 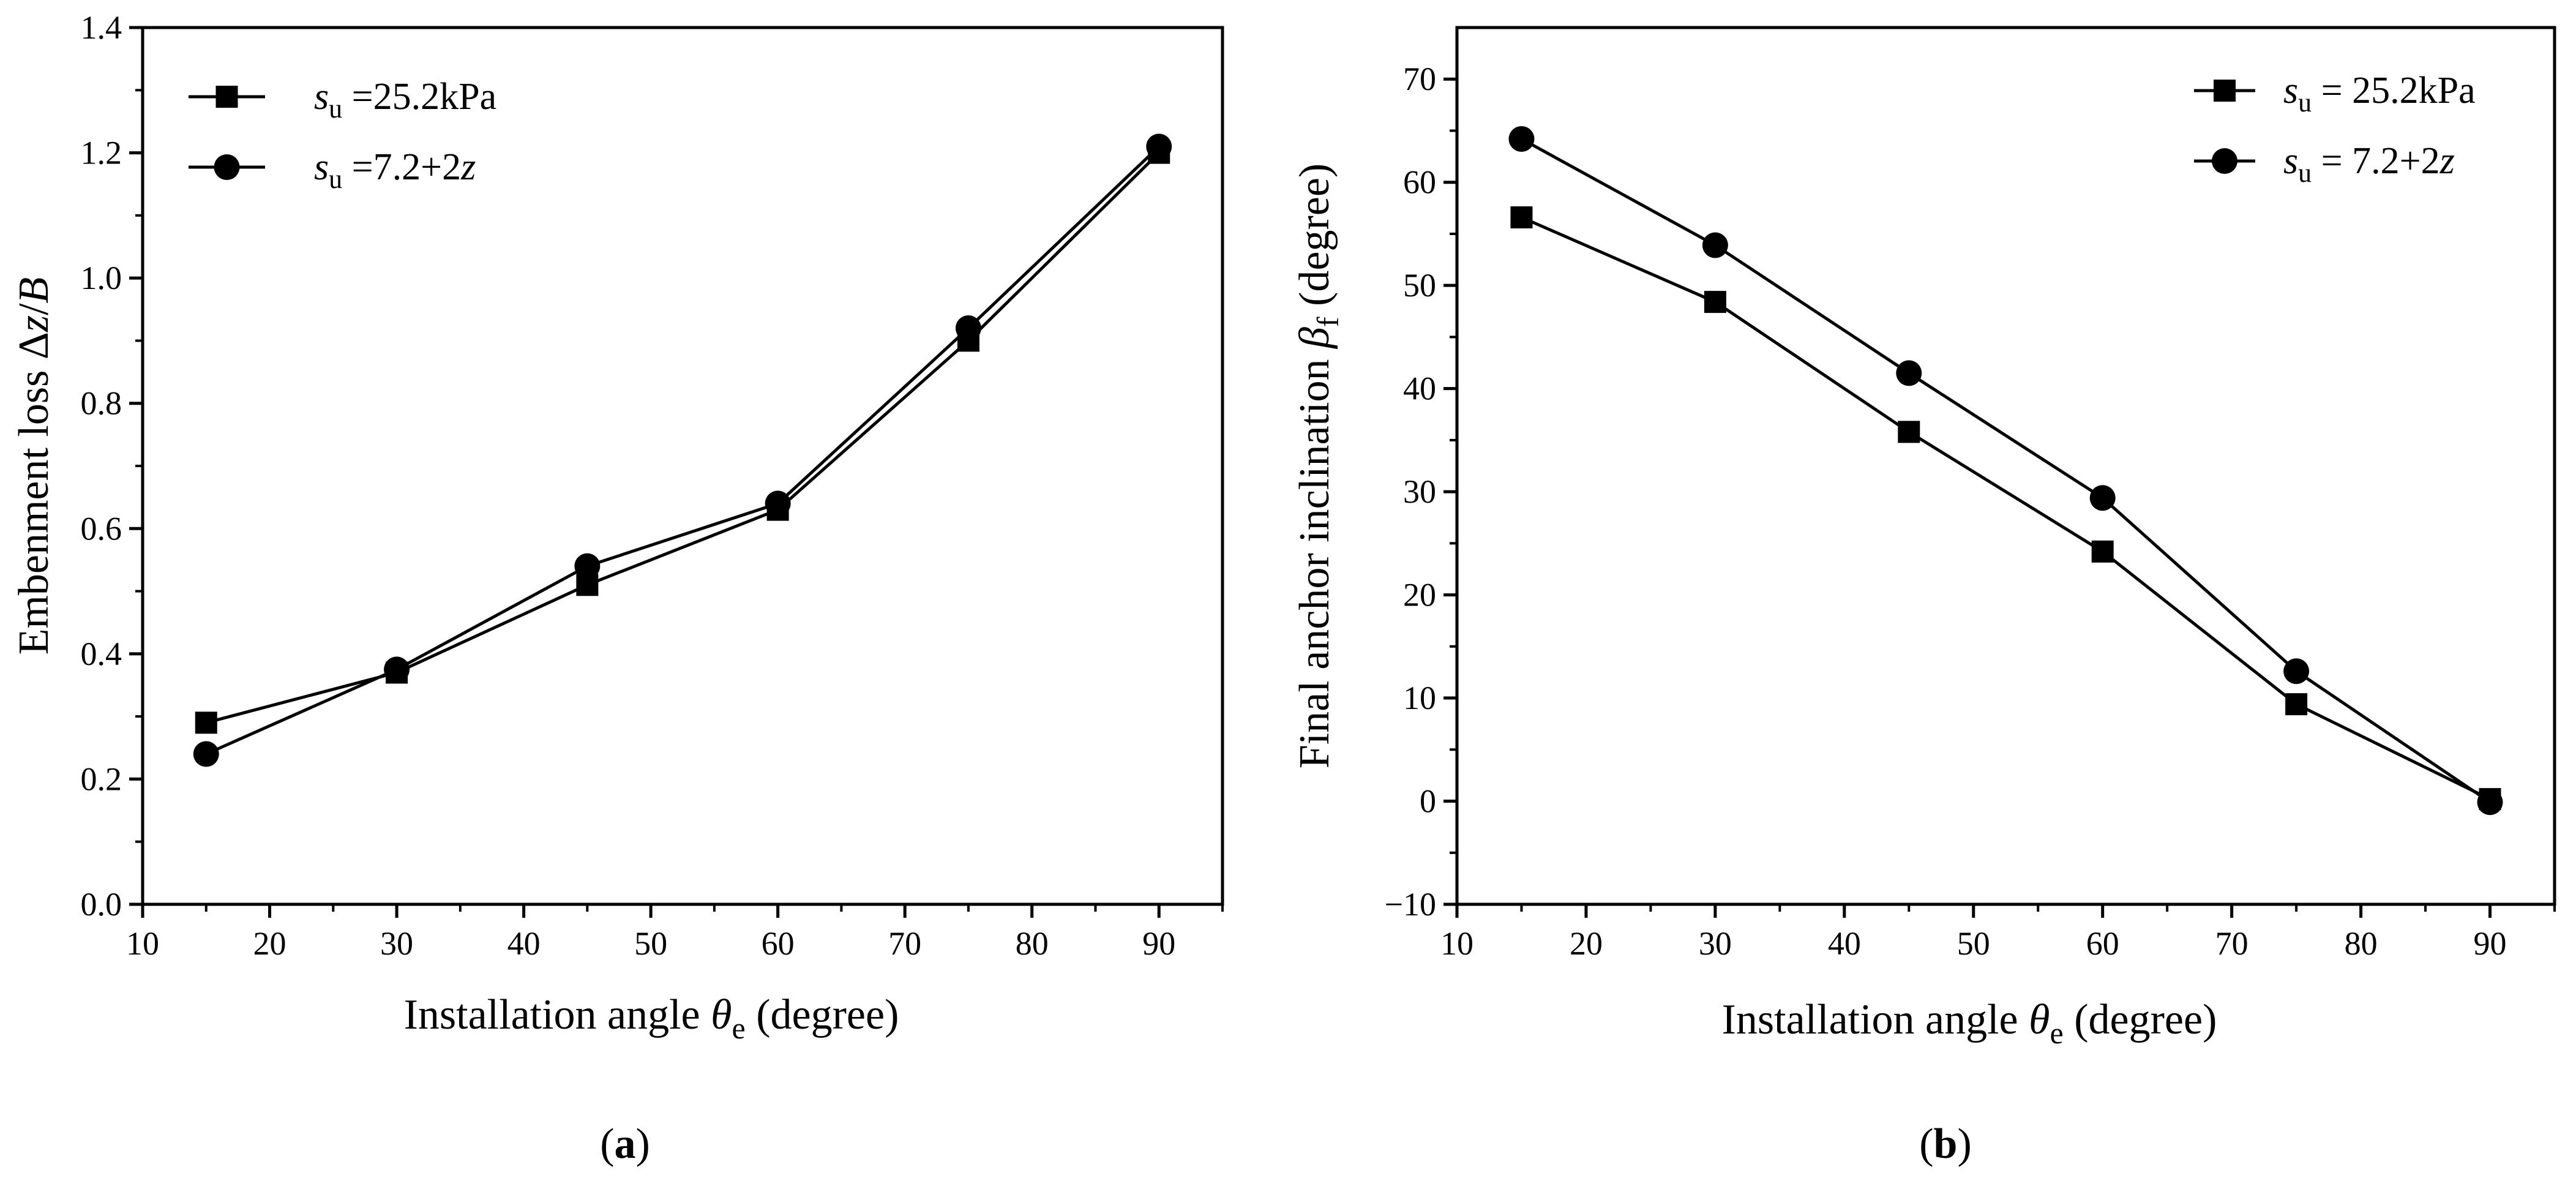 I want to click on panel-b-legend-marker-circle, so click(x=2224, y=161).